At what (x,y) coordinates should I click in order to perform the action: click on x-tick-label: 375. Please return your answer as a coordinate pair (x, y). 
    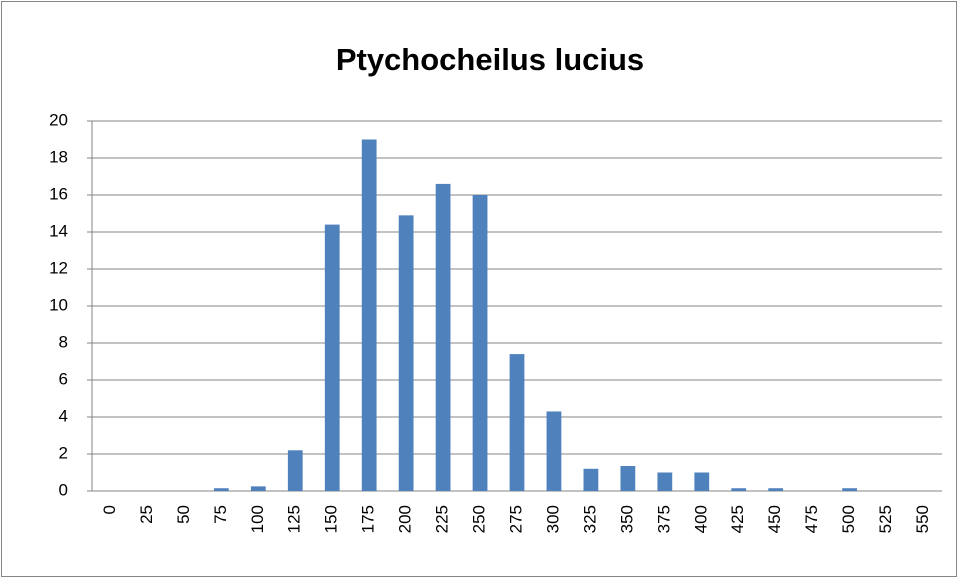
    Looking at the image, I should click on (663, 519).